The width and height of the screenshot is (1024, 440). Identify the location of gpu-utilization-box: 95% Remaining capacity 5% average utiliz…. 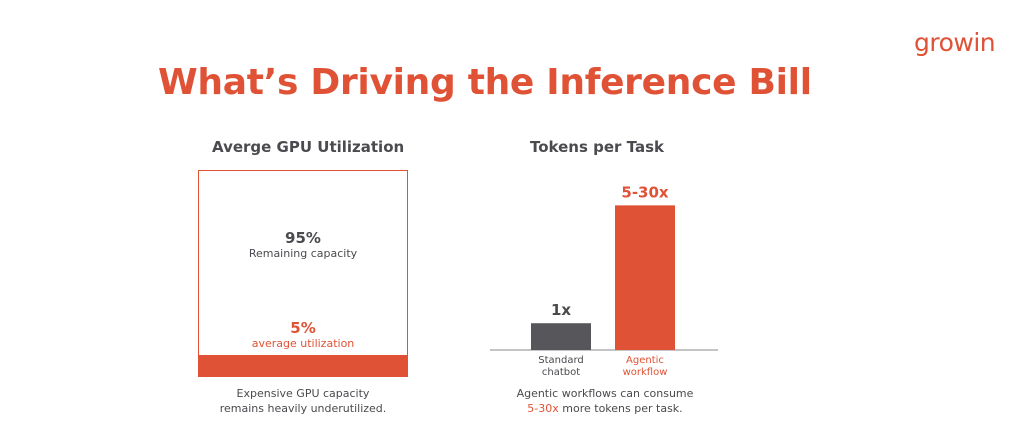
(303, 273).